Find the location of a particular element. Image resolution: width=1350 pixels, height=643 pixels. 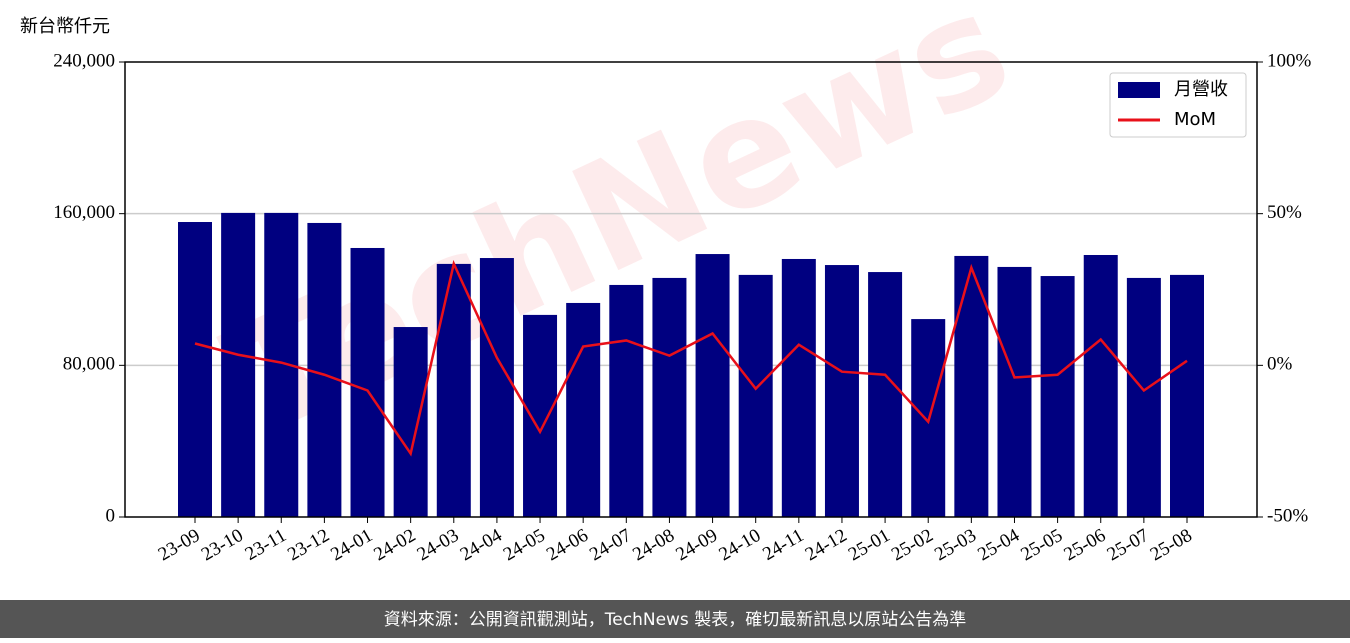

footer-bar is located at coordinates (675, 619).